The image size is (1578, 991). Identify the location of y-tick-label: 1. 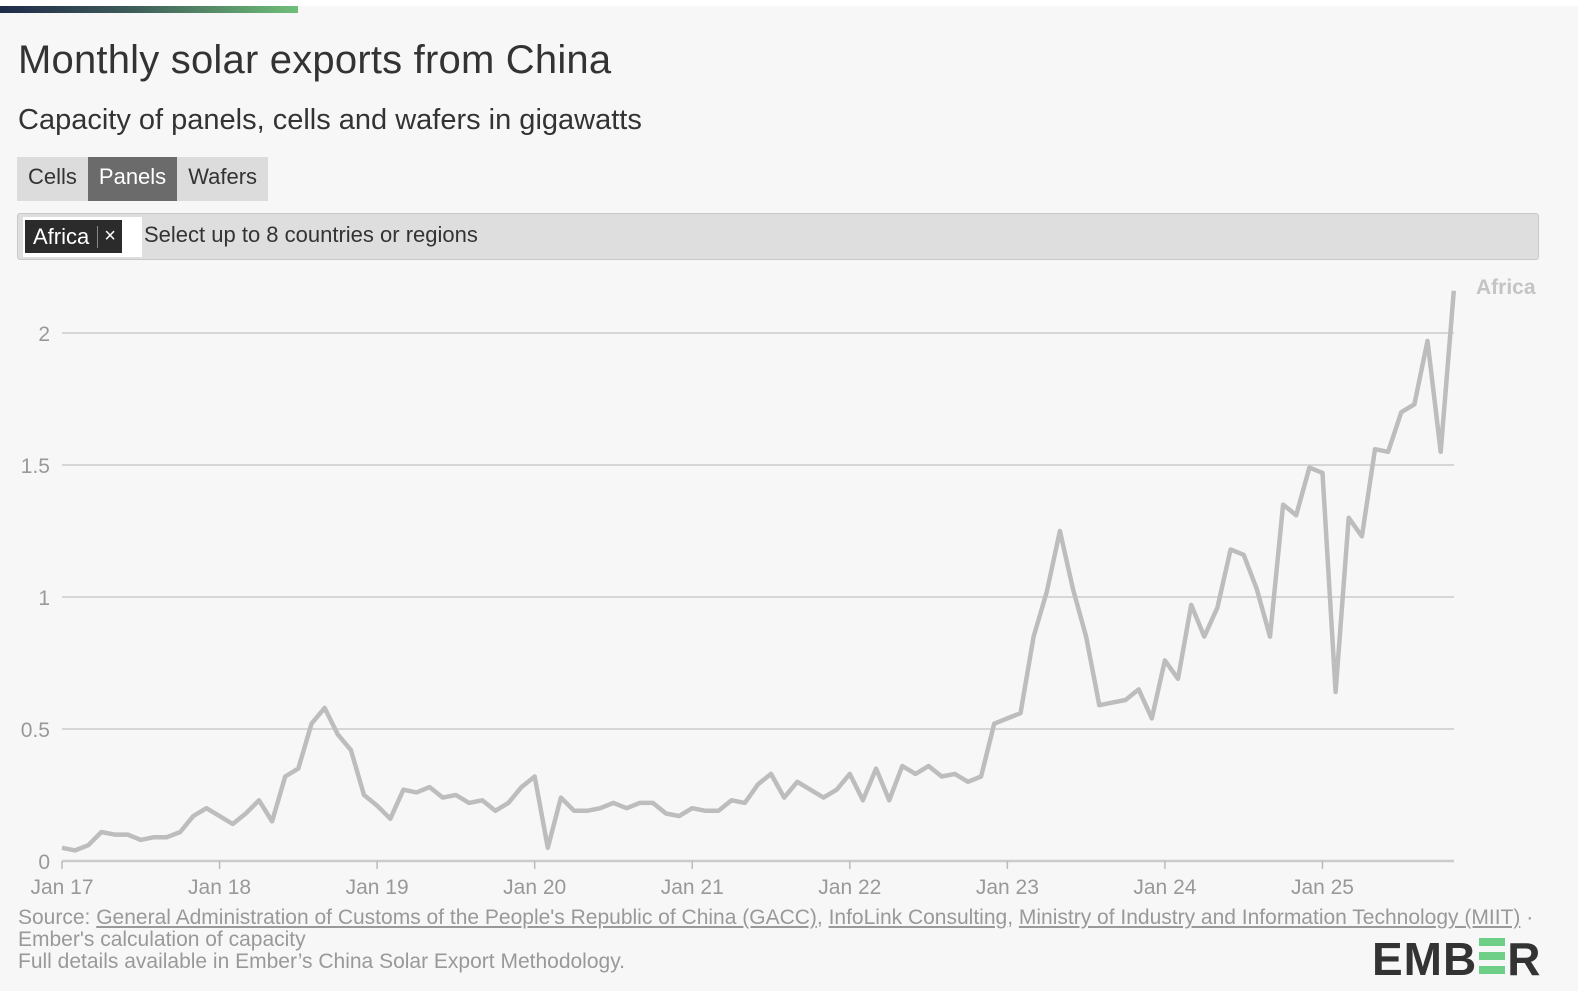
(44, 598).